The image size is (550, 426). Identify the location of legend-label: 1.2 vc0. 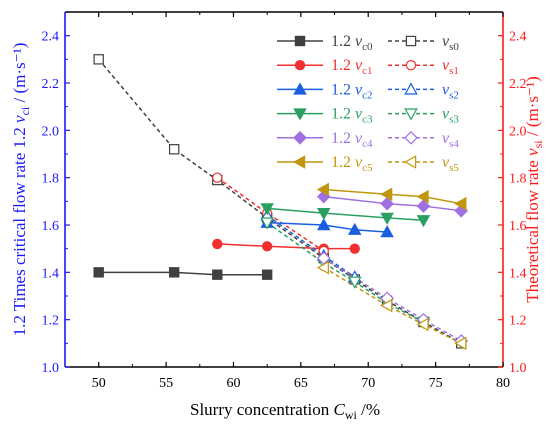
(352, 43).